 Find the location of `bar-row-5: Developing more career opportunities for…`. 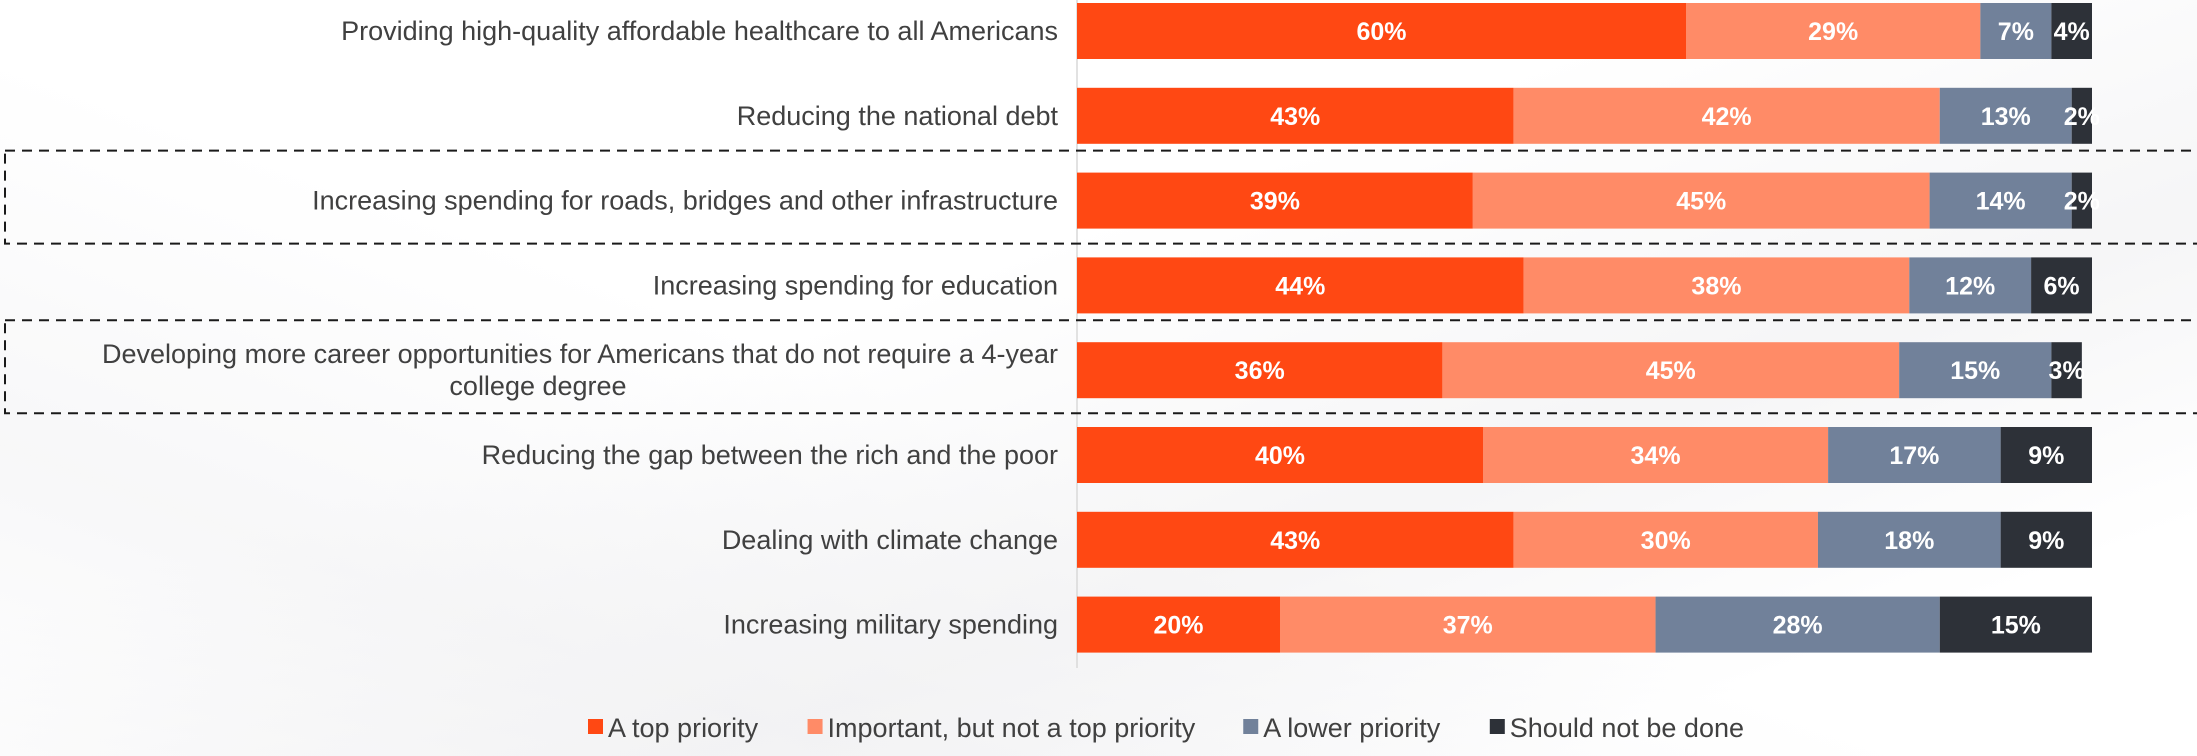

bar-row-5: Developing more career opportunities for… is located at coordinates (1093, 370).